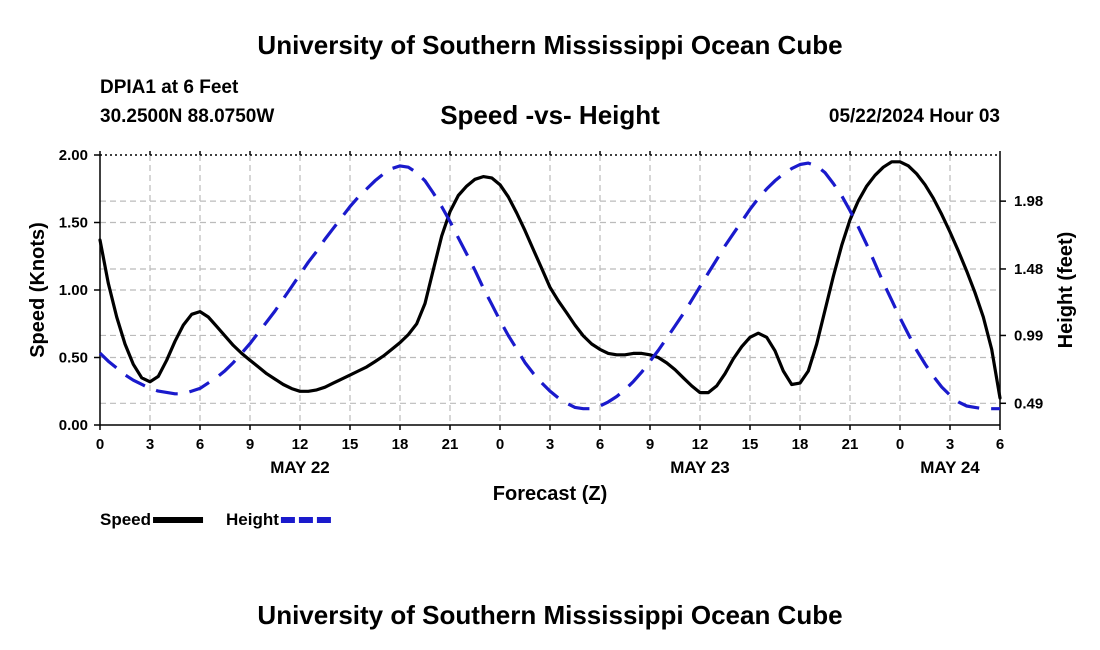 The height and width of the screenshot is (650, 1100). What do you see at coordinates (1066, 290) in the screenshot?
I see `y2-axis-title: Height (feet)` at bounding box center [1066, 290].